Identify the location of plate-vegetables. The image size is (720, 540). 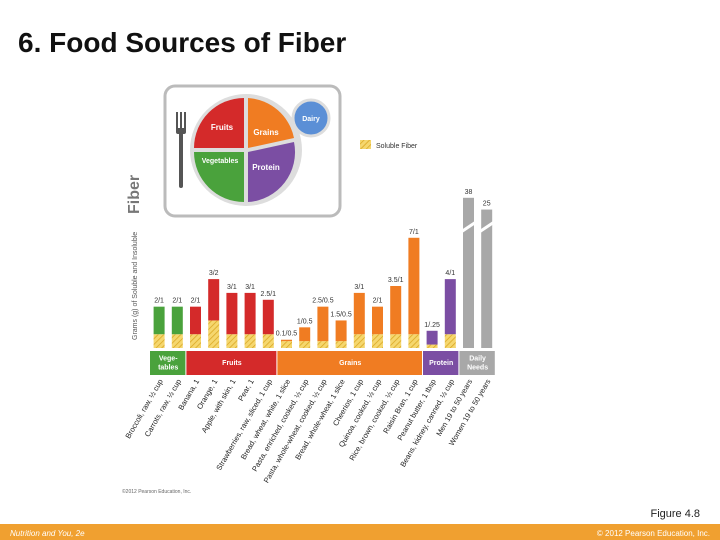
(219, 177).